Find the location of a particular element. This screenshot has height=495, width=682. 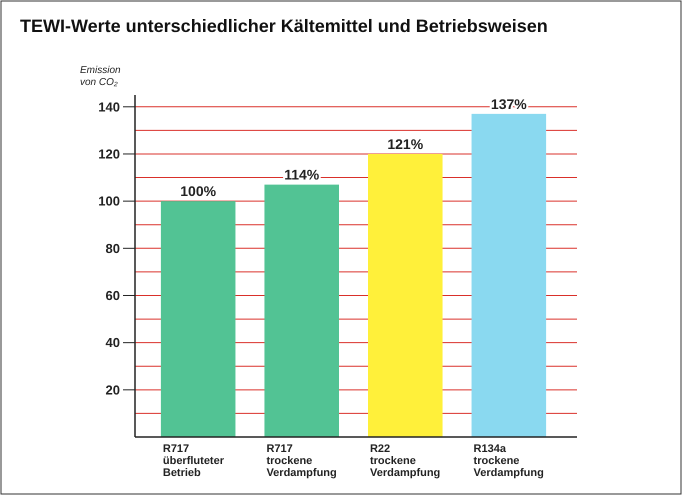

y-axis-title: Emission von CO₂ is located at coordinates (101, 76).